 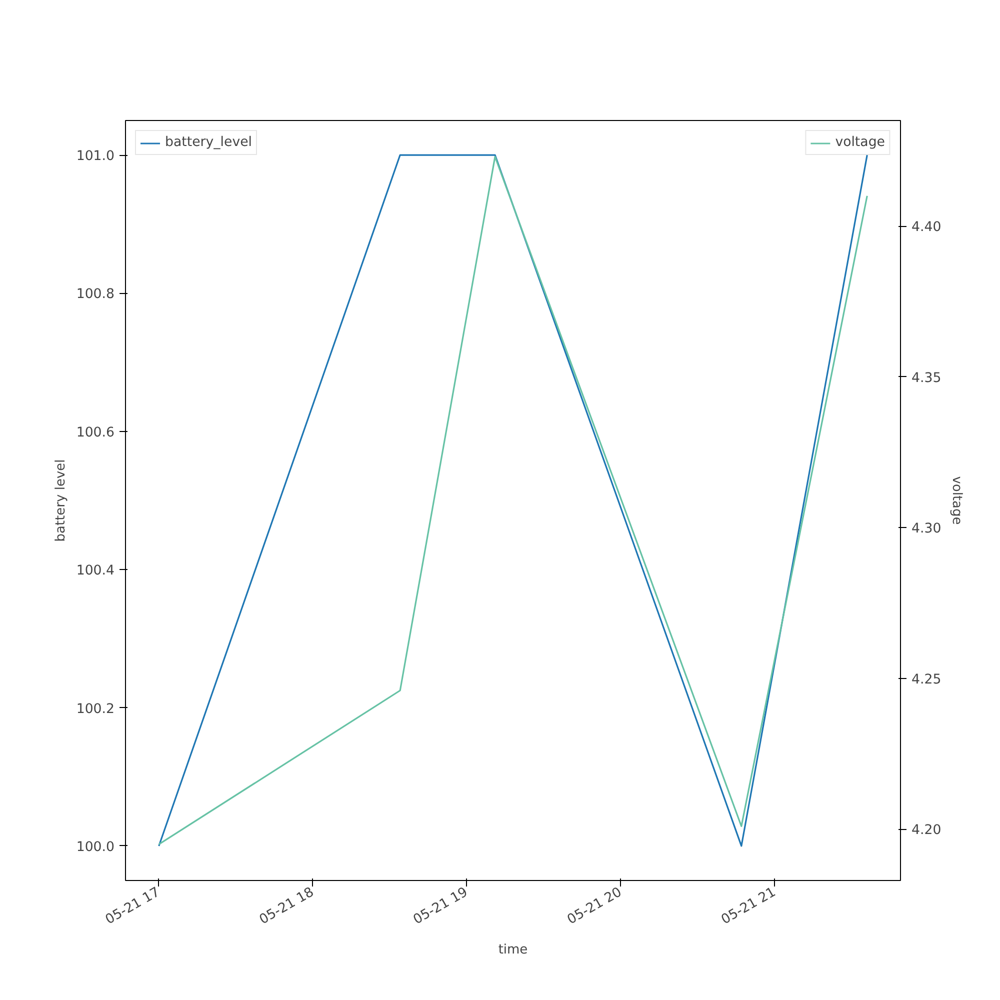 What do you see at coordinates (513, 950) in the screenshot?
I see `x-axis-title: time` at bounding box center [513, 950].